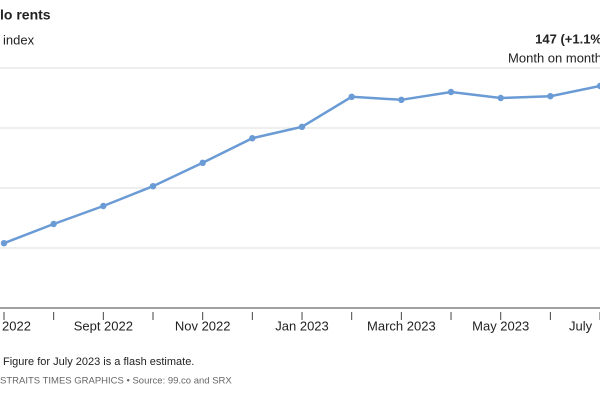 This screenshot has width=600, height=400. I want to click on annotation-value: 147 (+1.1%, so click(567, 38).